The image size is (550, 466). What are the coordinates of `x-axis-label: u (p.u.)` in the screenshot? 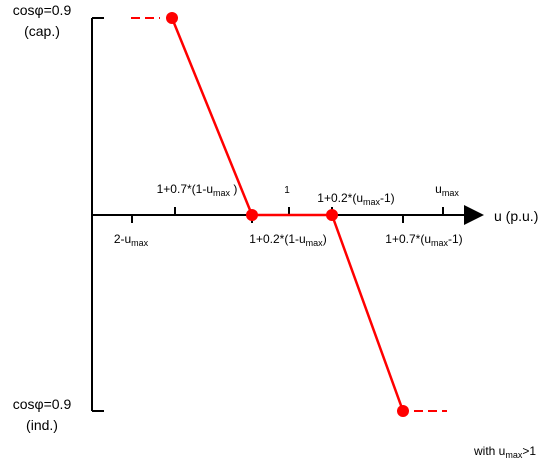 It's located at (516, 216).